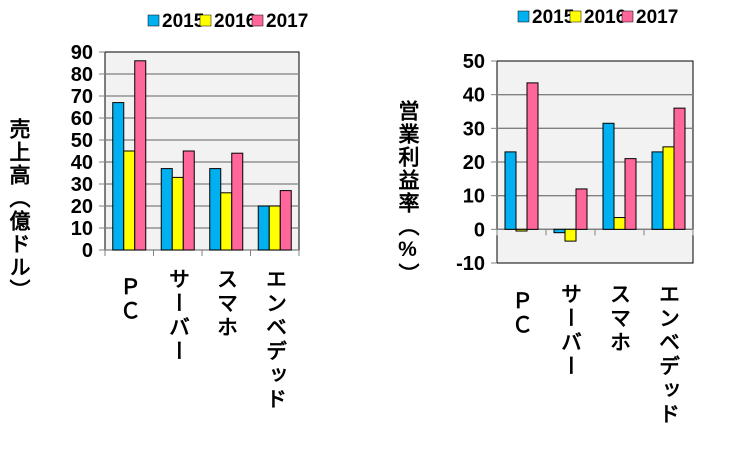 Image resolution: width=756 pixels, height=469 pixels. I want to click on right-legend-label-2015: 2015, so click(553, 17).